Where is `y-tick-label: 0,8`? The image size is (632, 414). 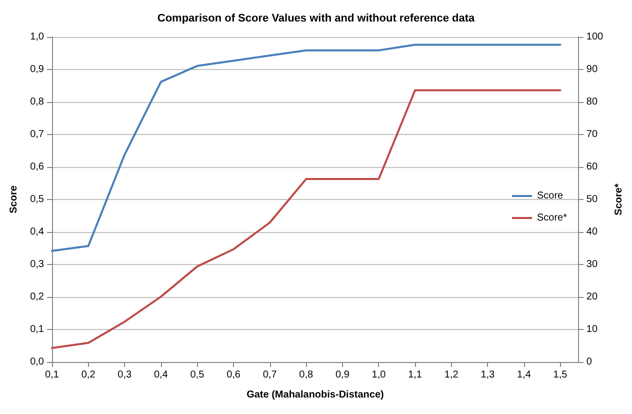 y-tick-label: 0,8 is located at coordinates (37, 102).